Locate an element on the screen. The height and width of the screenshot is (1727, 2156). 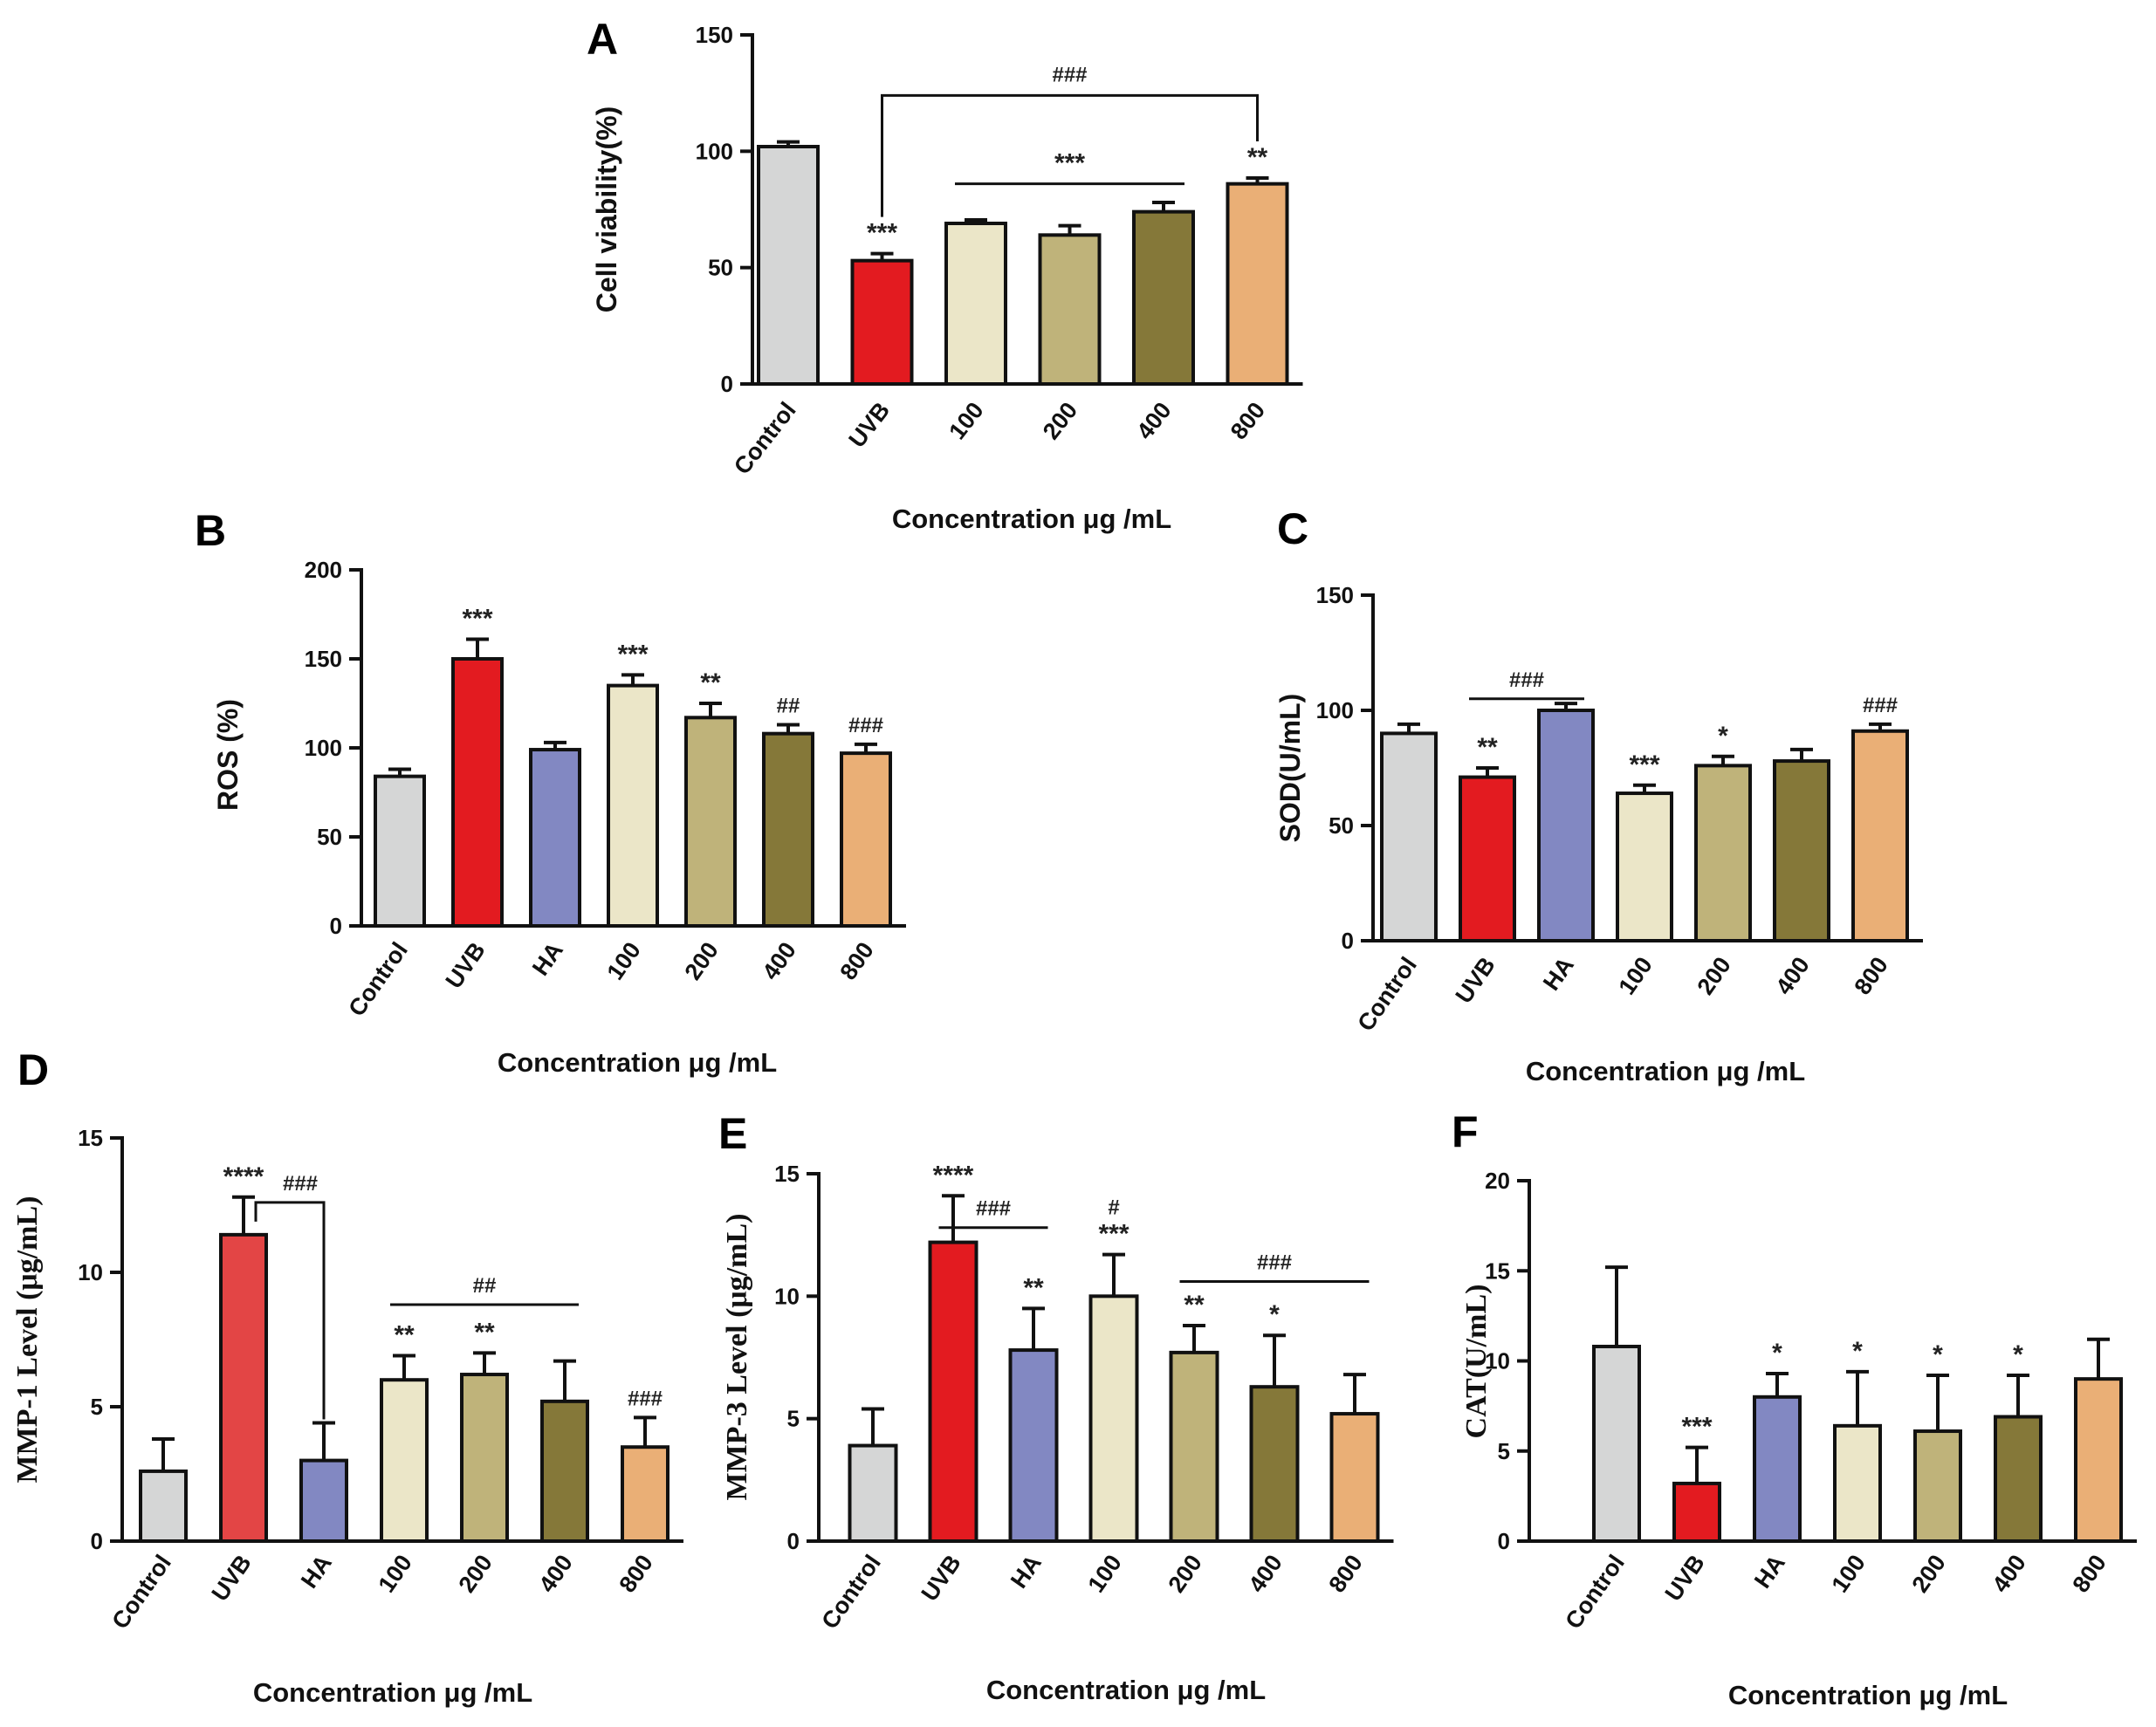
y-tick-label: 10 is located at coordinates (90, 1272).